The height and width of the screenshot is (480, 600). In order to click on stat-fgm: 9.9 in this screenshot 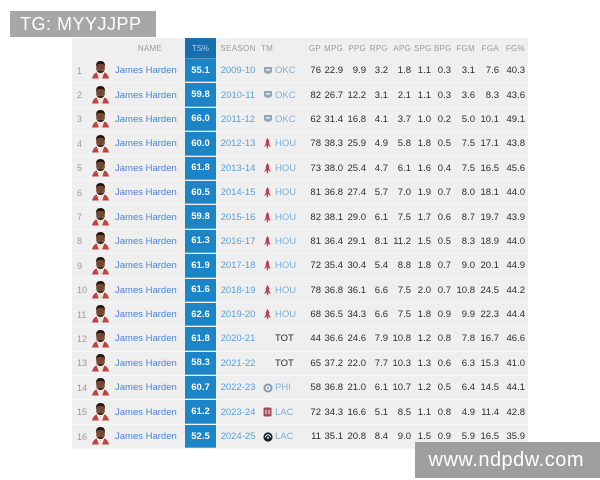, I will do `click(468, 315)`.